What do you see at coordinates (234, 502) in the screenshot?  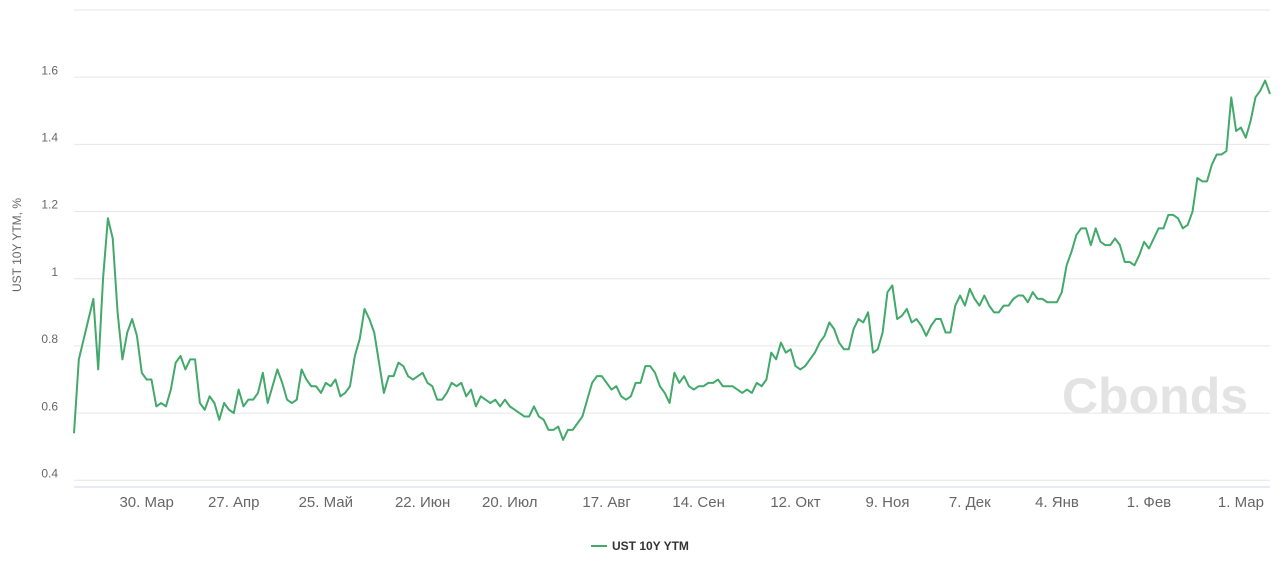 I see `x-tick-label: 27. Апр` at bounding box center [234, 502].